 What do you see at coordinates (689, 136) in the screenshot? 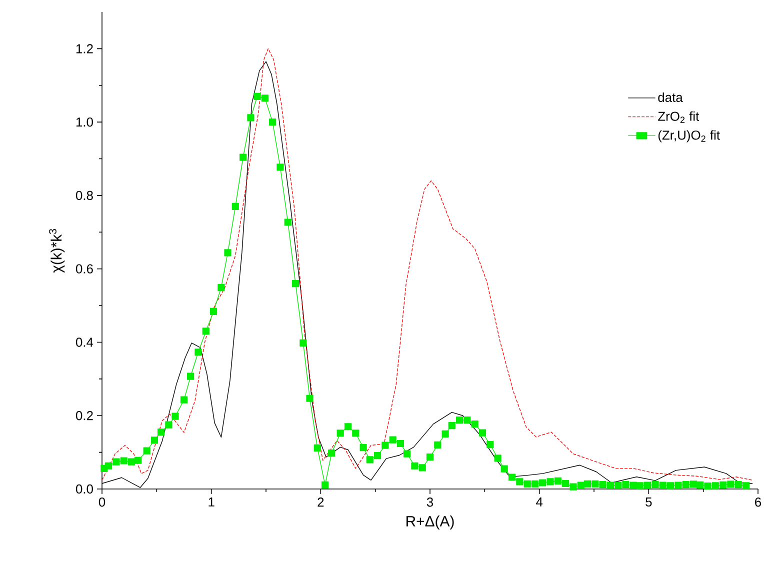
I see `legend-label: (Zr,U)O$_{2}$ fit` at bounding box center [689, 136].